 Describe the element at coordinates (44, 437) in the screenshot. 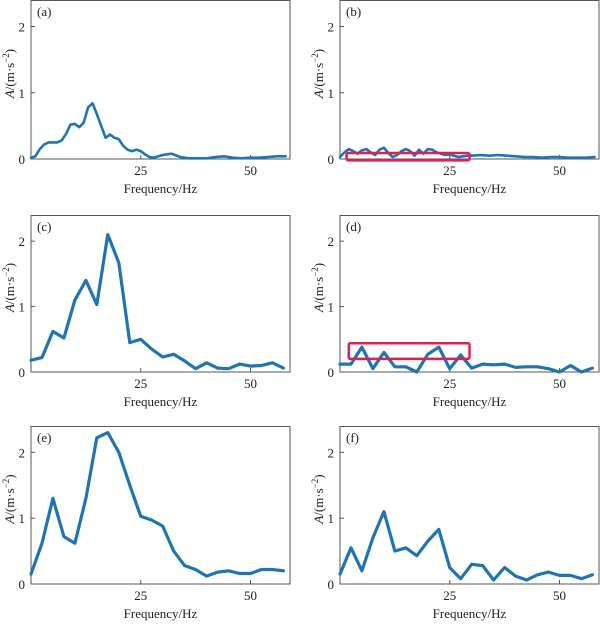

I see `panel-label: (e)` at that location.